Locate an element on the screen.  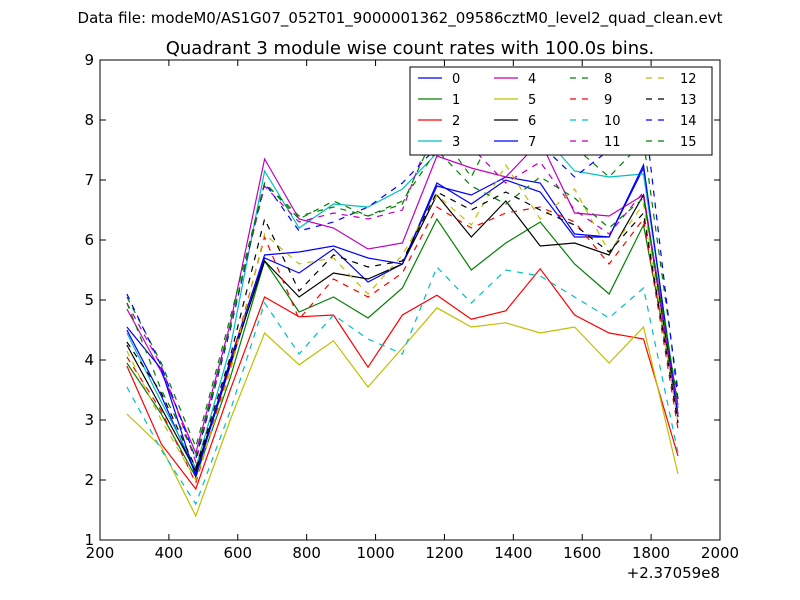
x-tick-label: 800 is located at coordinates (306, 553).